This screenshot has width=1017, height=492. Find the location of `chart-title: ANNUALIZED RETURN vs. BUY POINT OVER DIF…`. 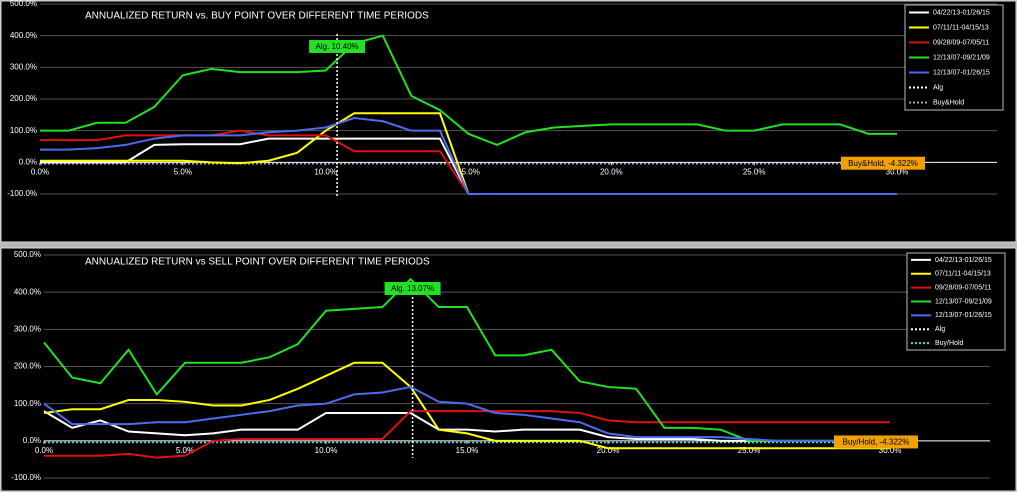

chart-title: ANNUALIZED RETURN vs. BUY POINT OVER DIF… is located at coordinates (257, 16).